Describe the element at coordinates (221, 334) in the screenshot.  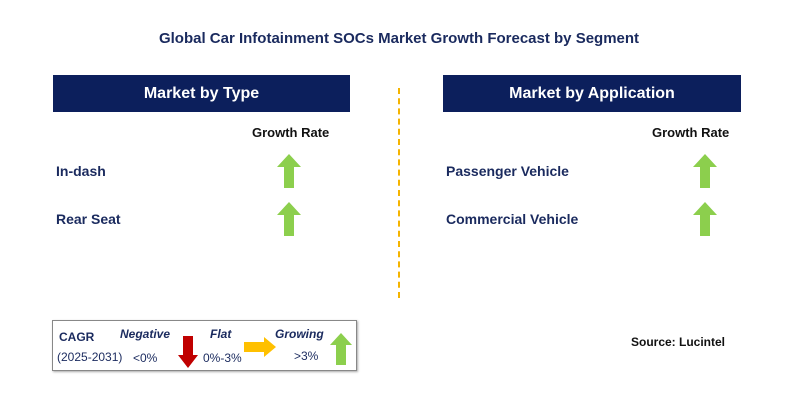
I see `legend-flat: Flat` at that location.